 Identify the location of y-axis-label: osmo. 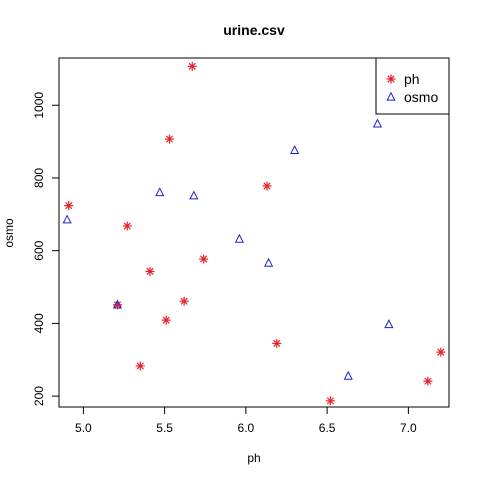
(9, 233).